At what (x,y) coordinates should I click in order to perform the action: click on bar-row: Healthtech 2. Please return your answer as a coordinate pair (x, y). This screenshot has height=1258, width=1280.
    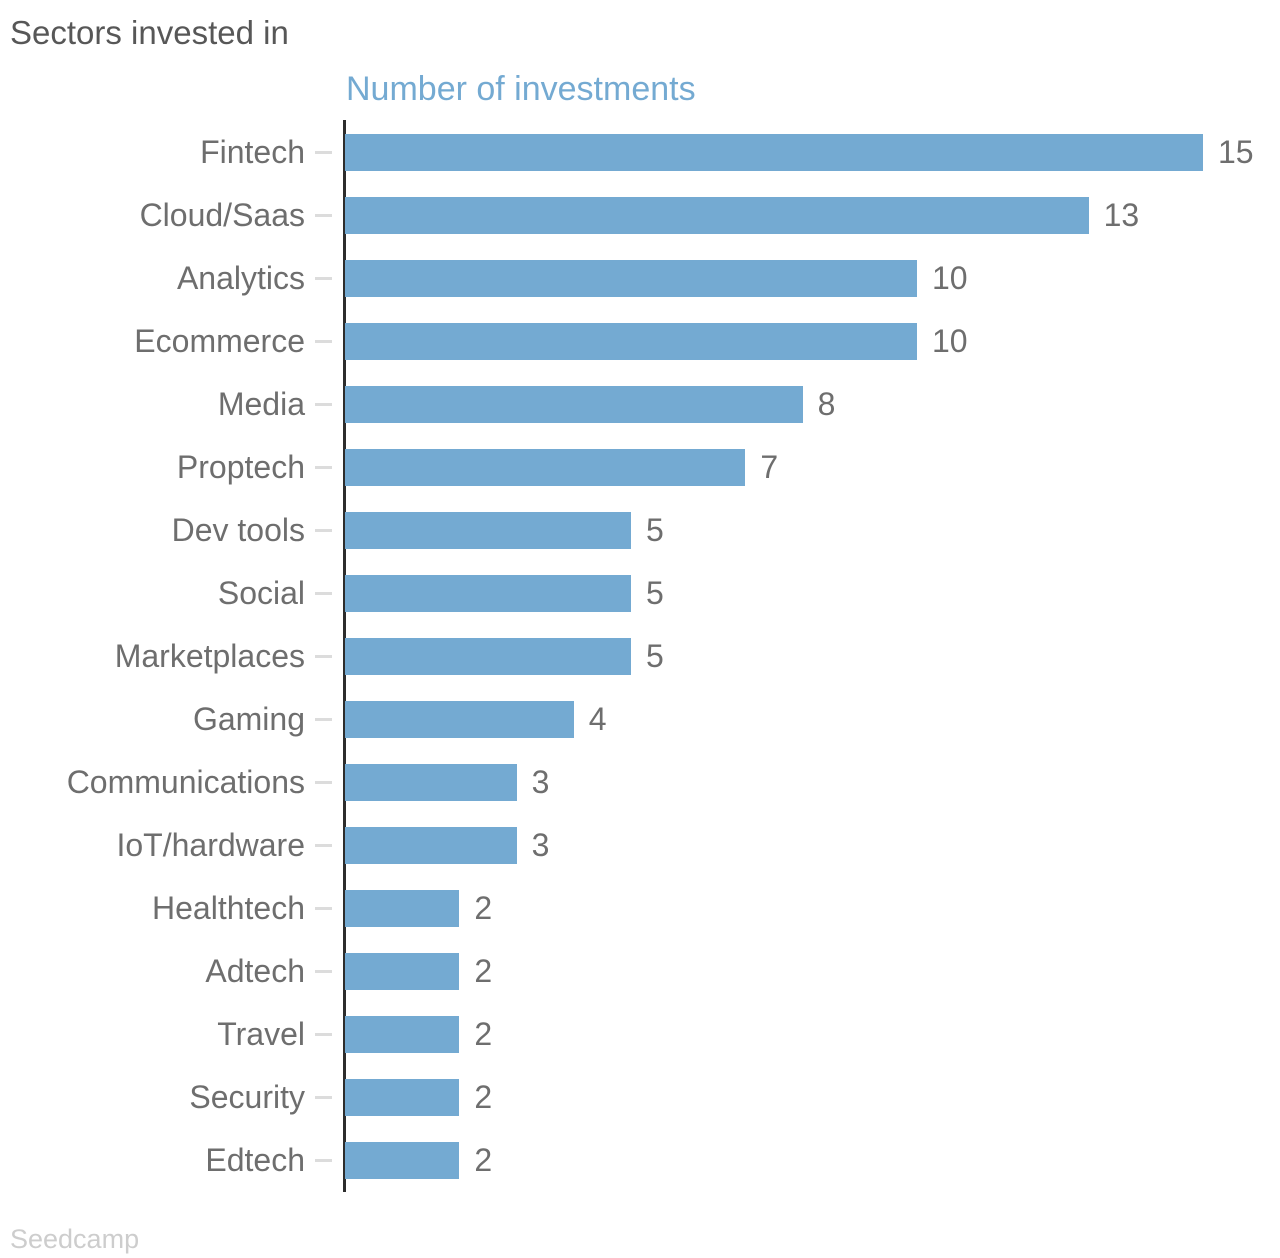
    Looking at the image, I should click on (640, 908).